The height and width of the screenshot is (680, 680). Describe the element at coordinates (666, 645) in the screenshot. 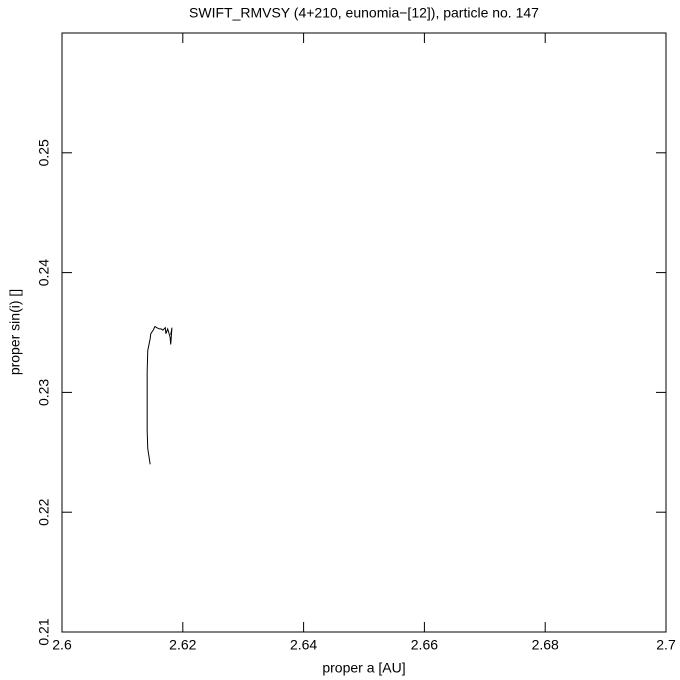

I see `x-tick-label: 2.7` at that location.